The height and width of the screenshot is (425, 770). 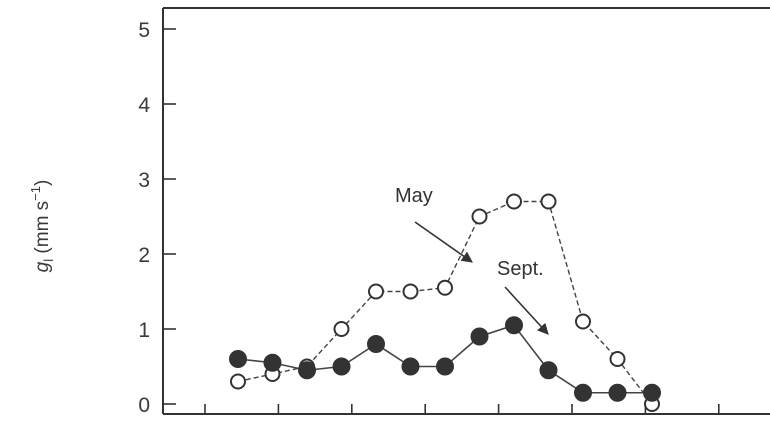 I want to click on y-tick-label: 3, so click(x=144, y=180).